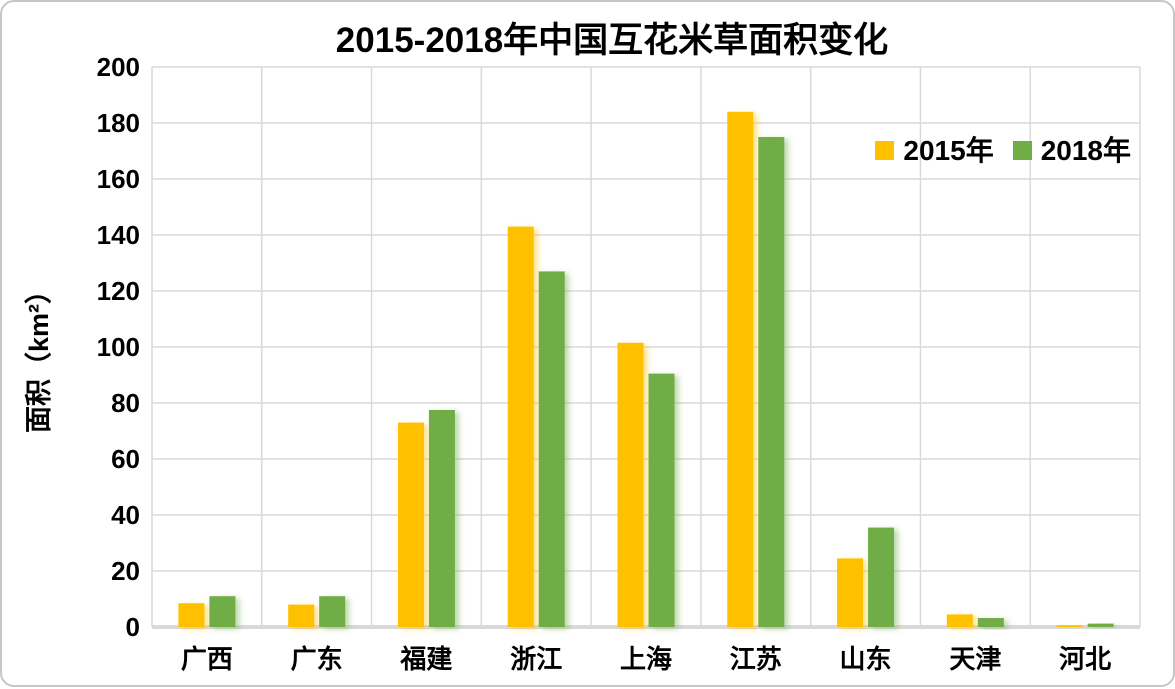  What do you see at coordinates (1022, 150) in the screenshot?
I see `legend-swatch-2018-icon` at bounding box center [1022, 150].